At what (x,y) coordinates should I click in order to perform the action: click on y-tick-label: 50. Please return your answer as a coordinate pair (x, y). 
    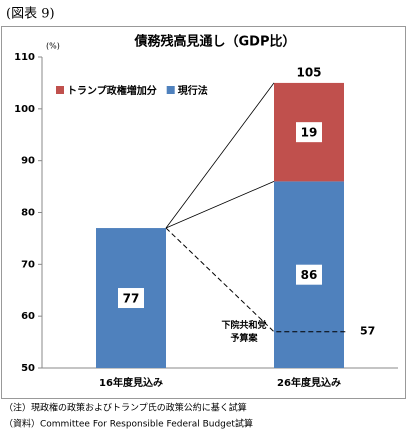
    Looking at the image, I should click on (28, 368).